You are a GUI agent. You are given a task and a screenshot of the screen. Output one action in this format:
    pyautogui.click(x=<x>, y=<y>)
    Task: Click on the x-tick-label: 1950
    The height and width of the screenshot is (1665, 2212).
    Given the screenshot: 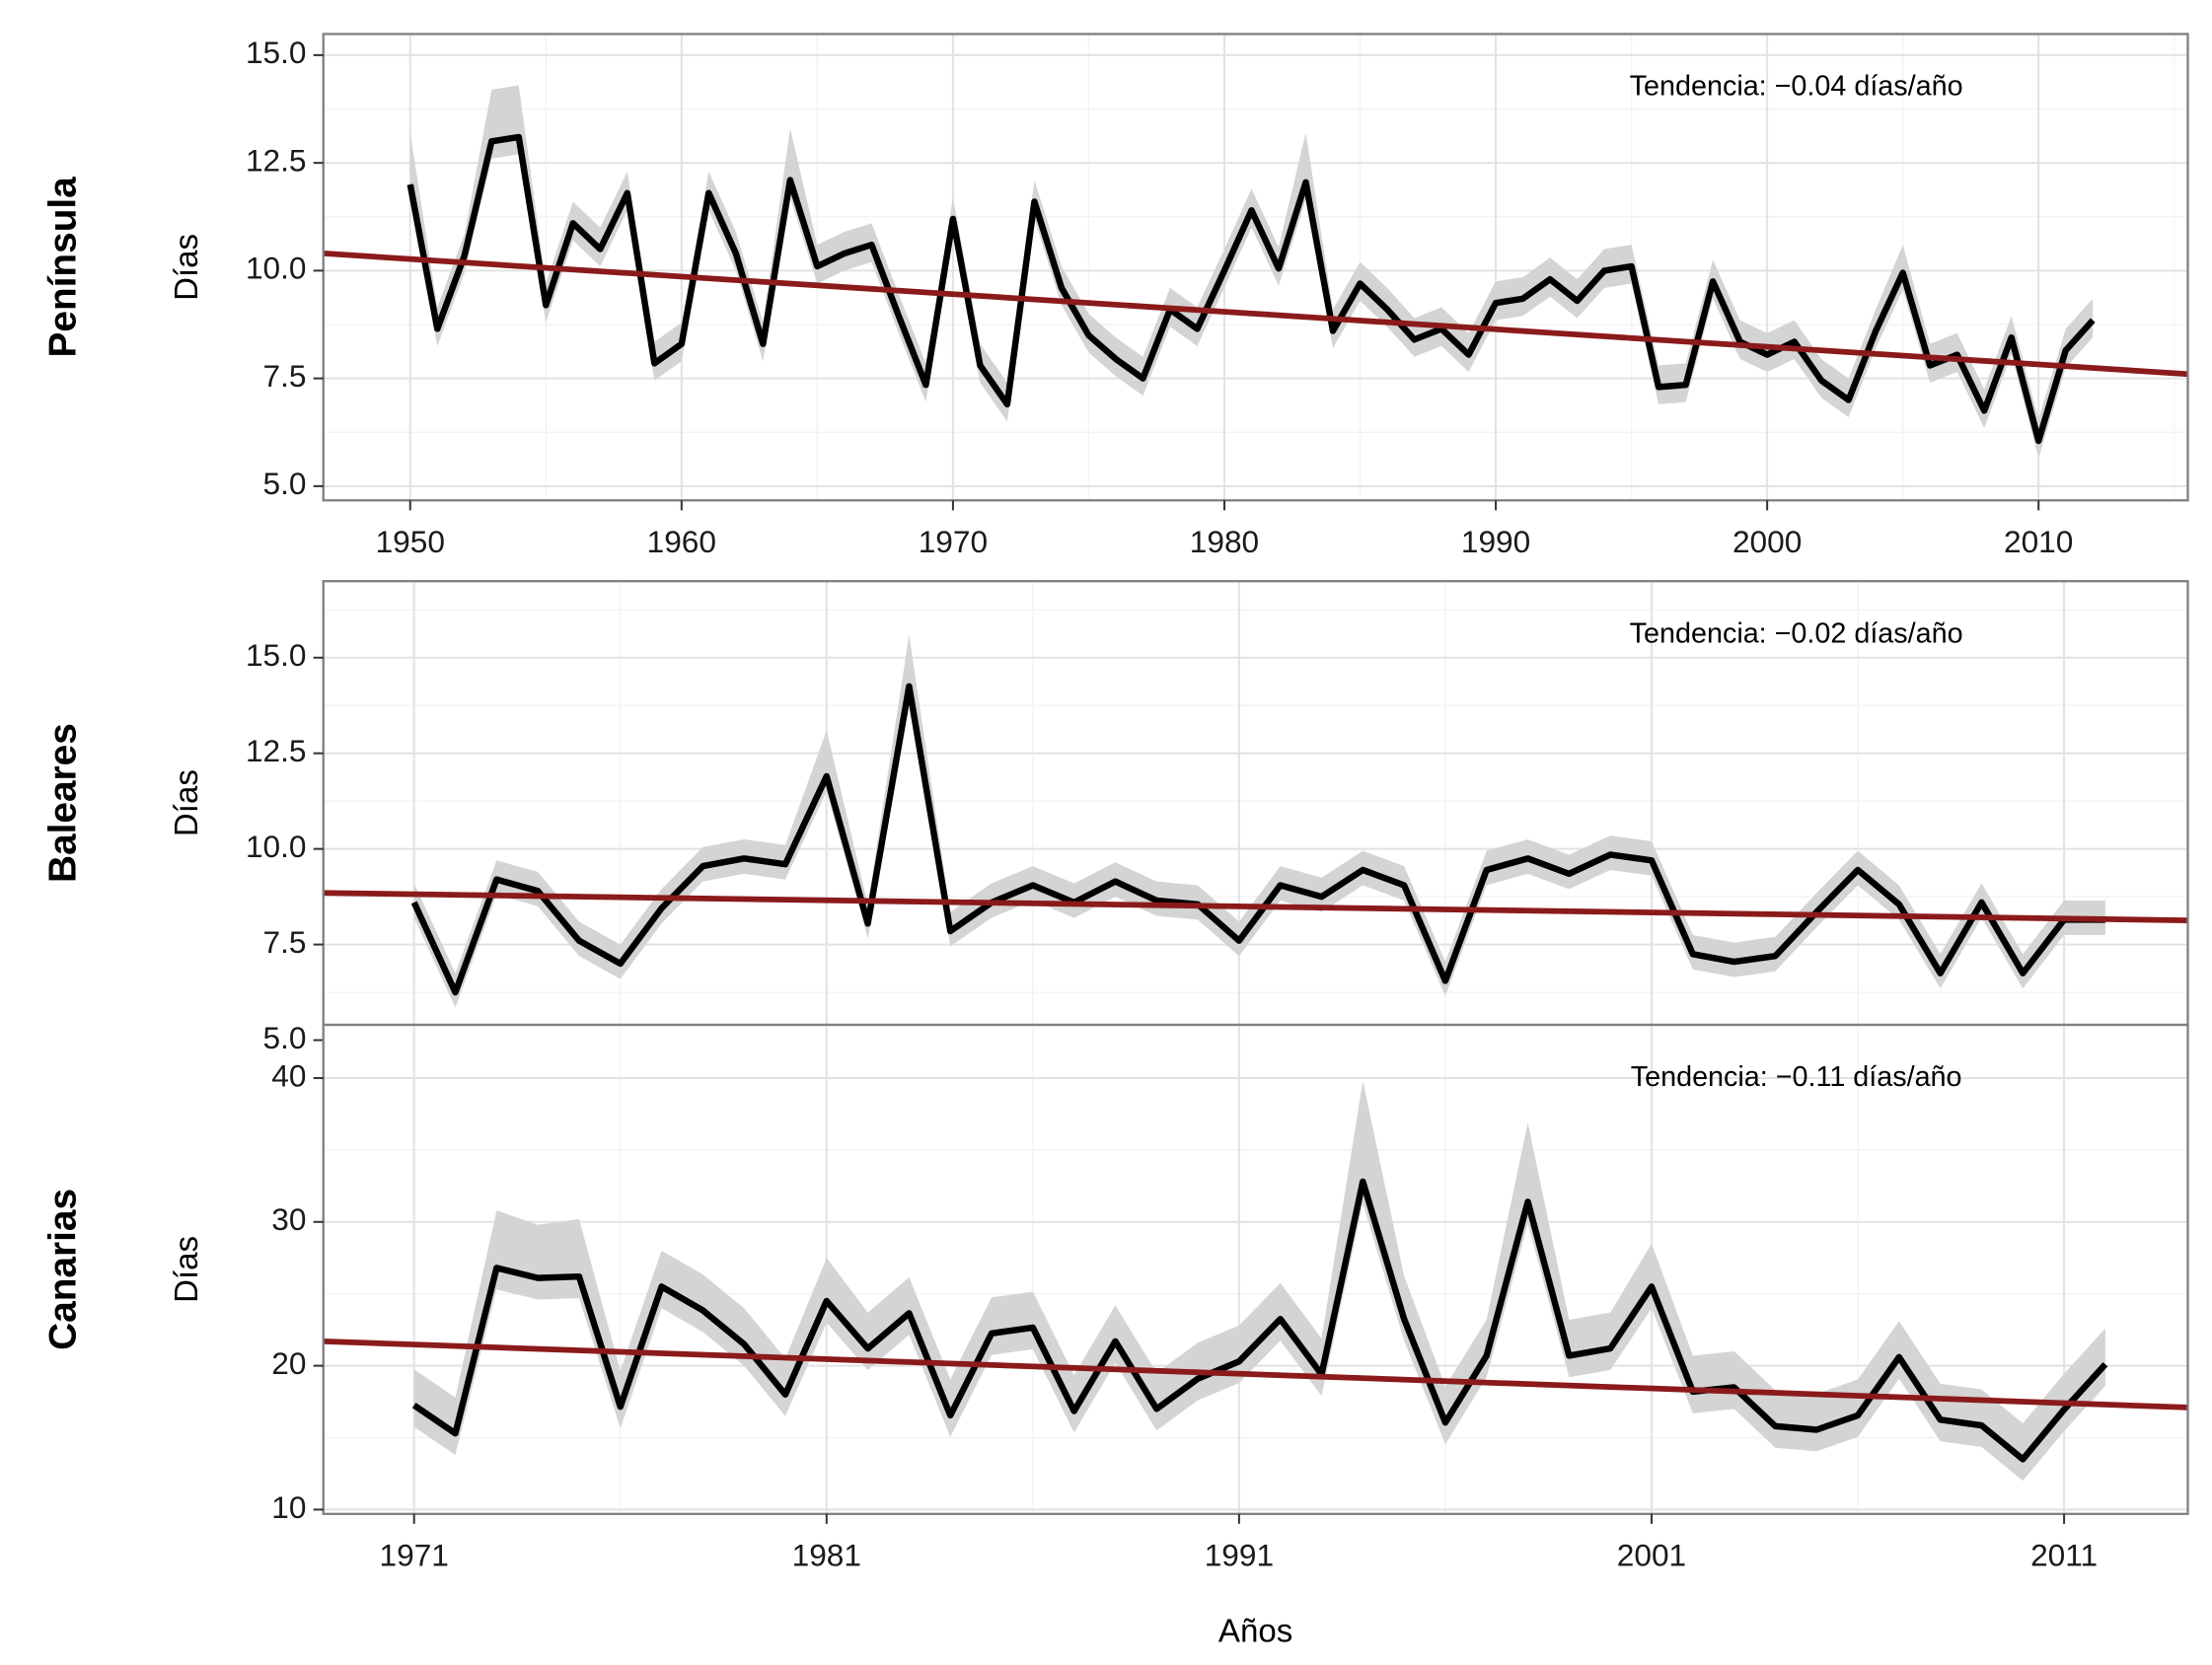 What is the action you would take?
    pyautogui.click(x=410, y=541)
    